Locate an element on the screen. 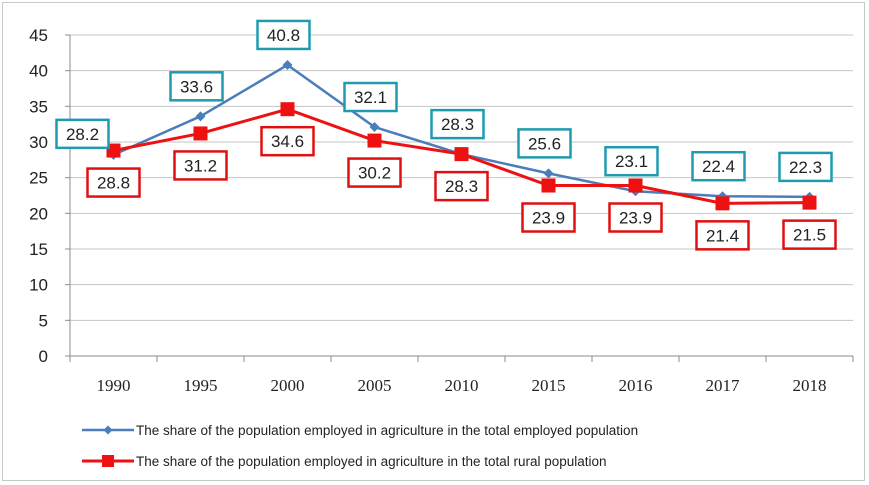 This screenshot has height=485, width=869. legend-marker-employed is located at coordinates (108, 430).